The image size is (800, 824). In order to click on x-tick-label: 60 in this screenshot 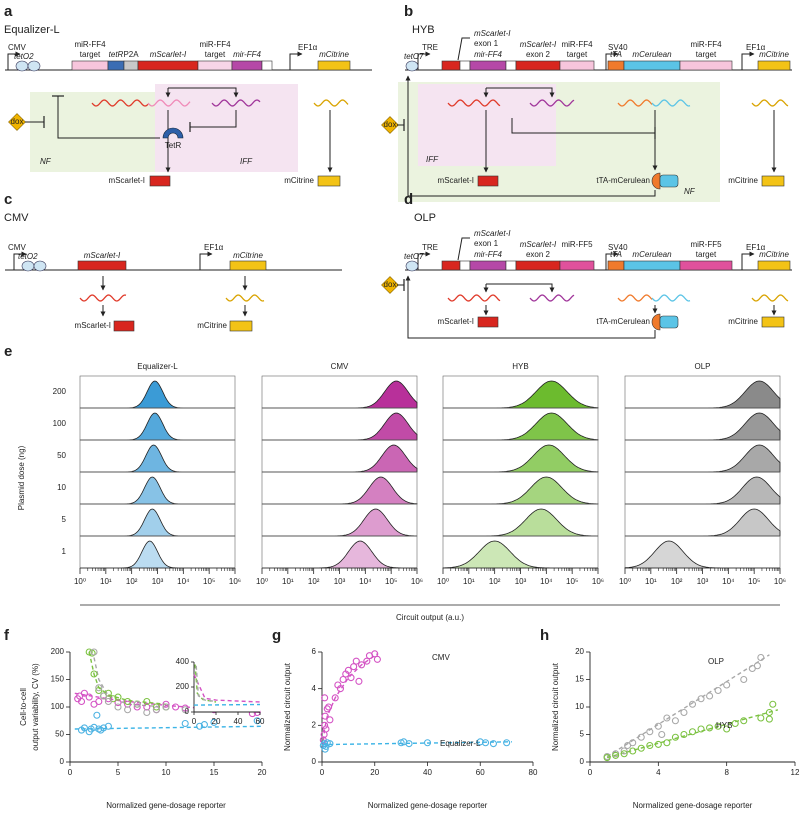, I will do `click(480, 772)`.